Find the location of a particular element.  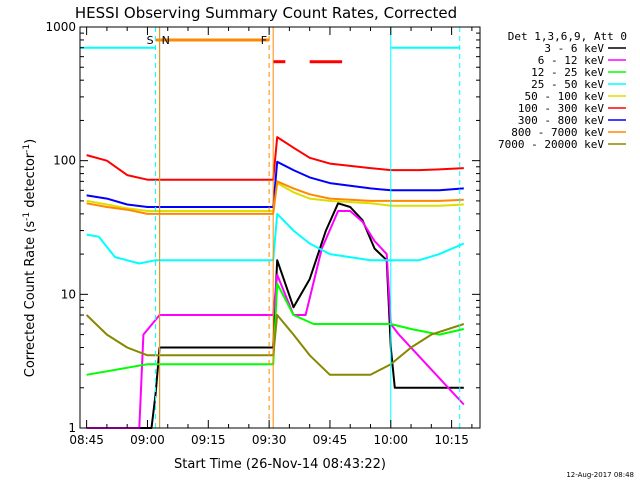

y-axis-label-part: detector is located at coordinates (30, 182).